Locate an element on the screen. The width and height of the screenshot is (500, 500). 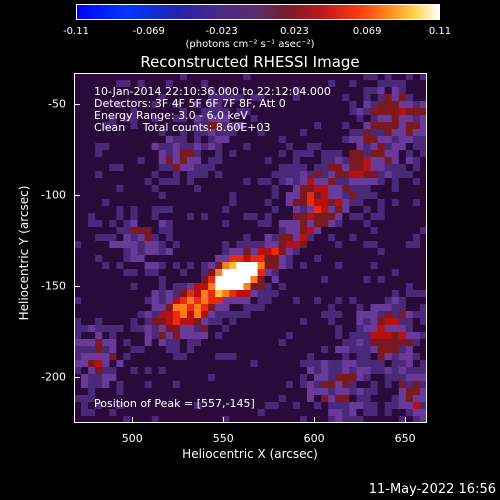
y-tick-label: -100 is located at coordinates (53, 195).